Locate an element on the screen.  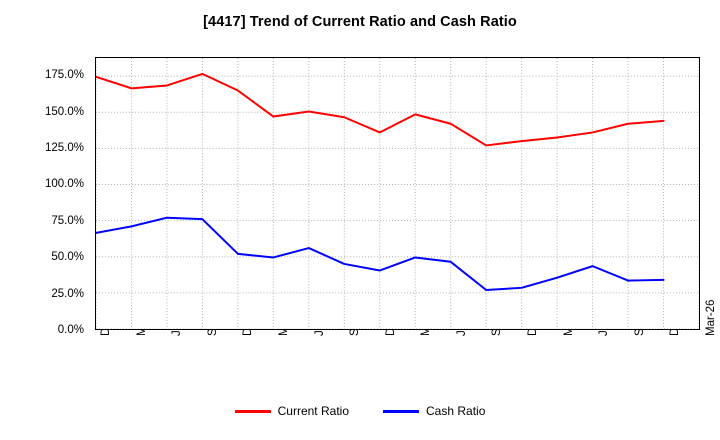
legend-item: Current Ratio is located at coordinates (291, 411).